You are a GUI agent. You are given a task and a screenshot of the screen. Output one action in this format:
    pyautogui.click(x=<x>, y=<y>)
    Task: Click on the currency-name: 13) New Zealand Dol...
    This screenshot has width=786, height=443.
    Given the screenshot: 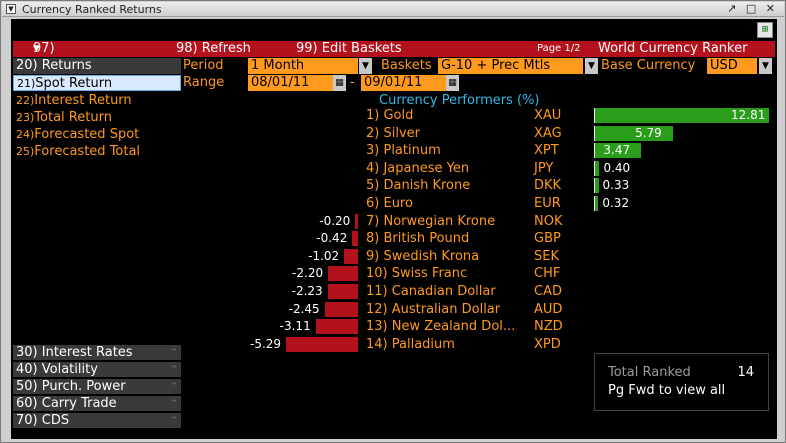 What is the action you would take?
    pyautogui.click(x=441, y=326)
    